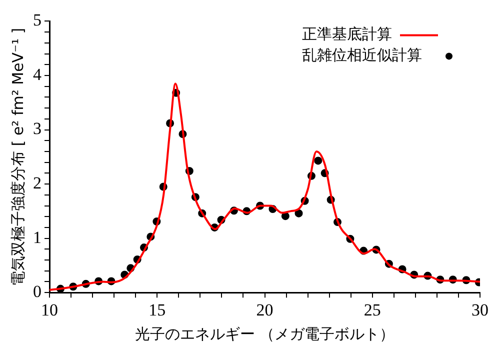 This screenshot has width=500, height=354. Describe the element at coordinates (37, 237) in the screenshot. I see `y-tick-label: 1` at that location.